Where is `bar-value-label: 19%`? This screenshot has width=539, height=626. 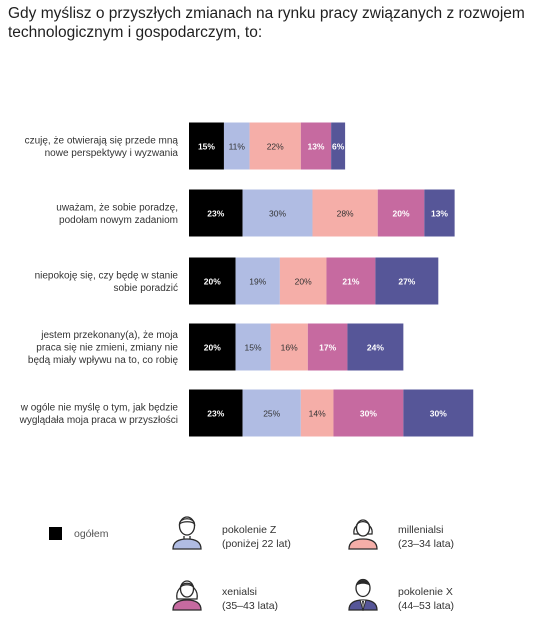
bar-value-label: 19% is located at coordinates (257, 282).